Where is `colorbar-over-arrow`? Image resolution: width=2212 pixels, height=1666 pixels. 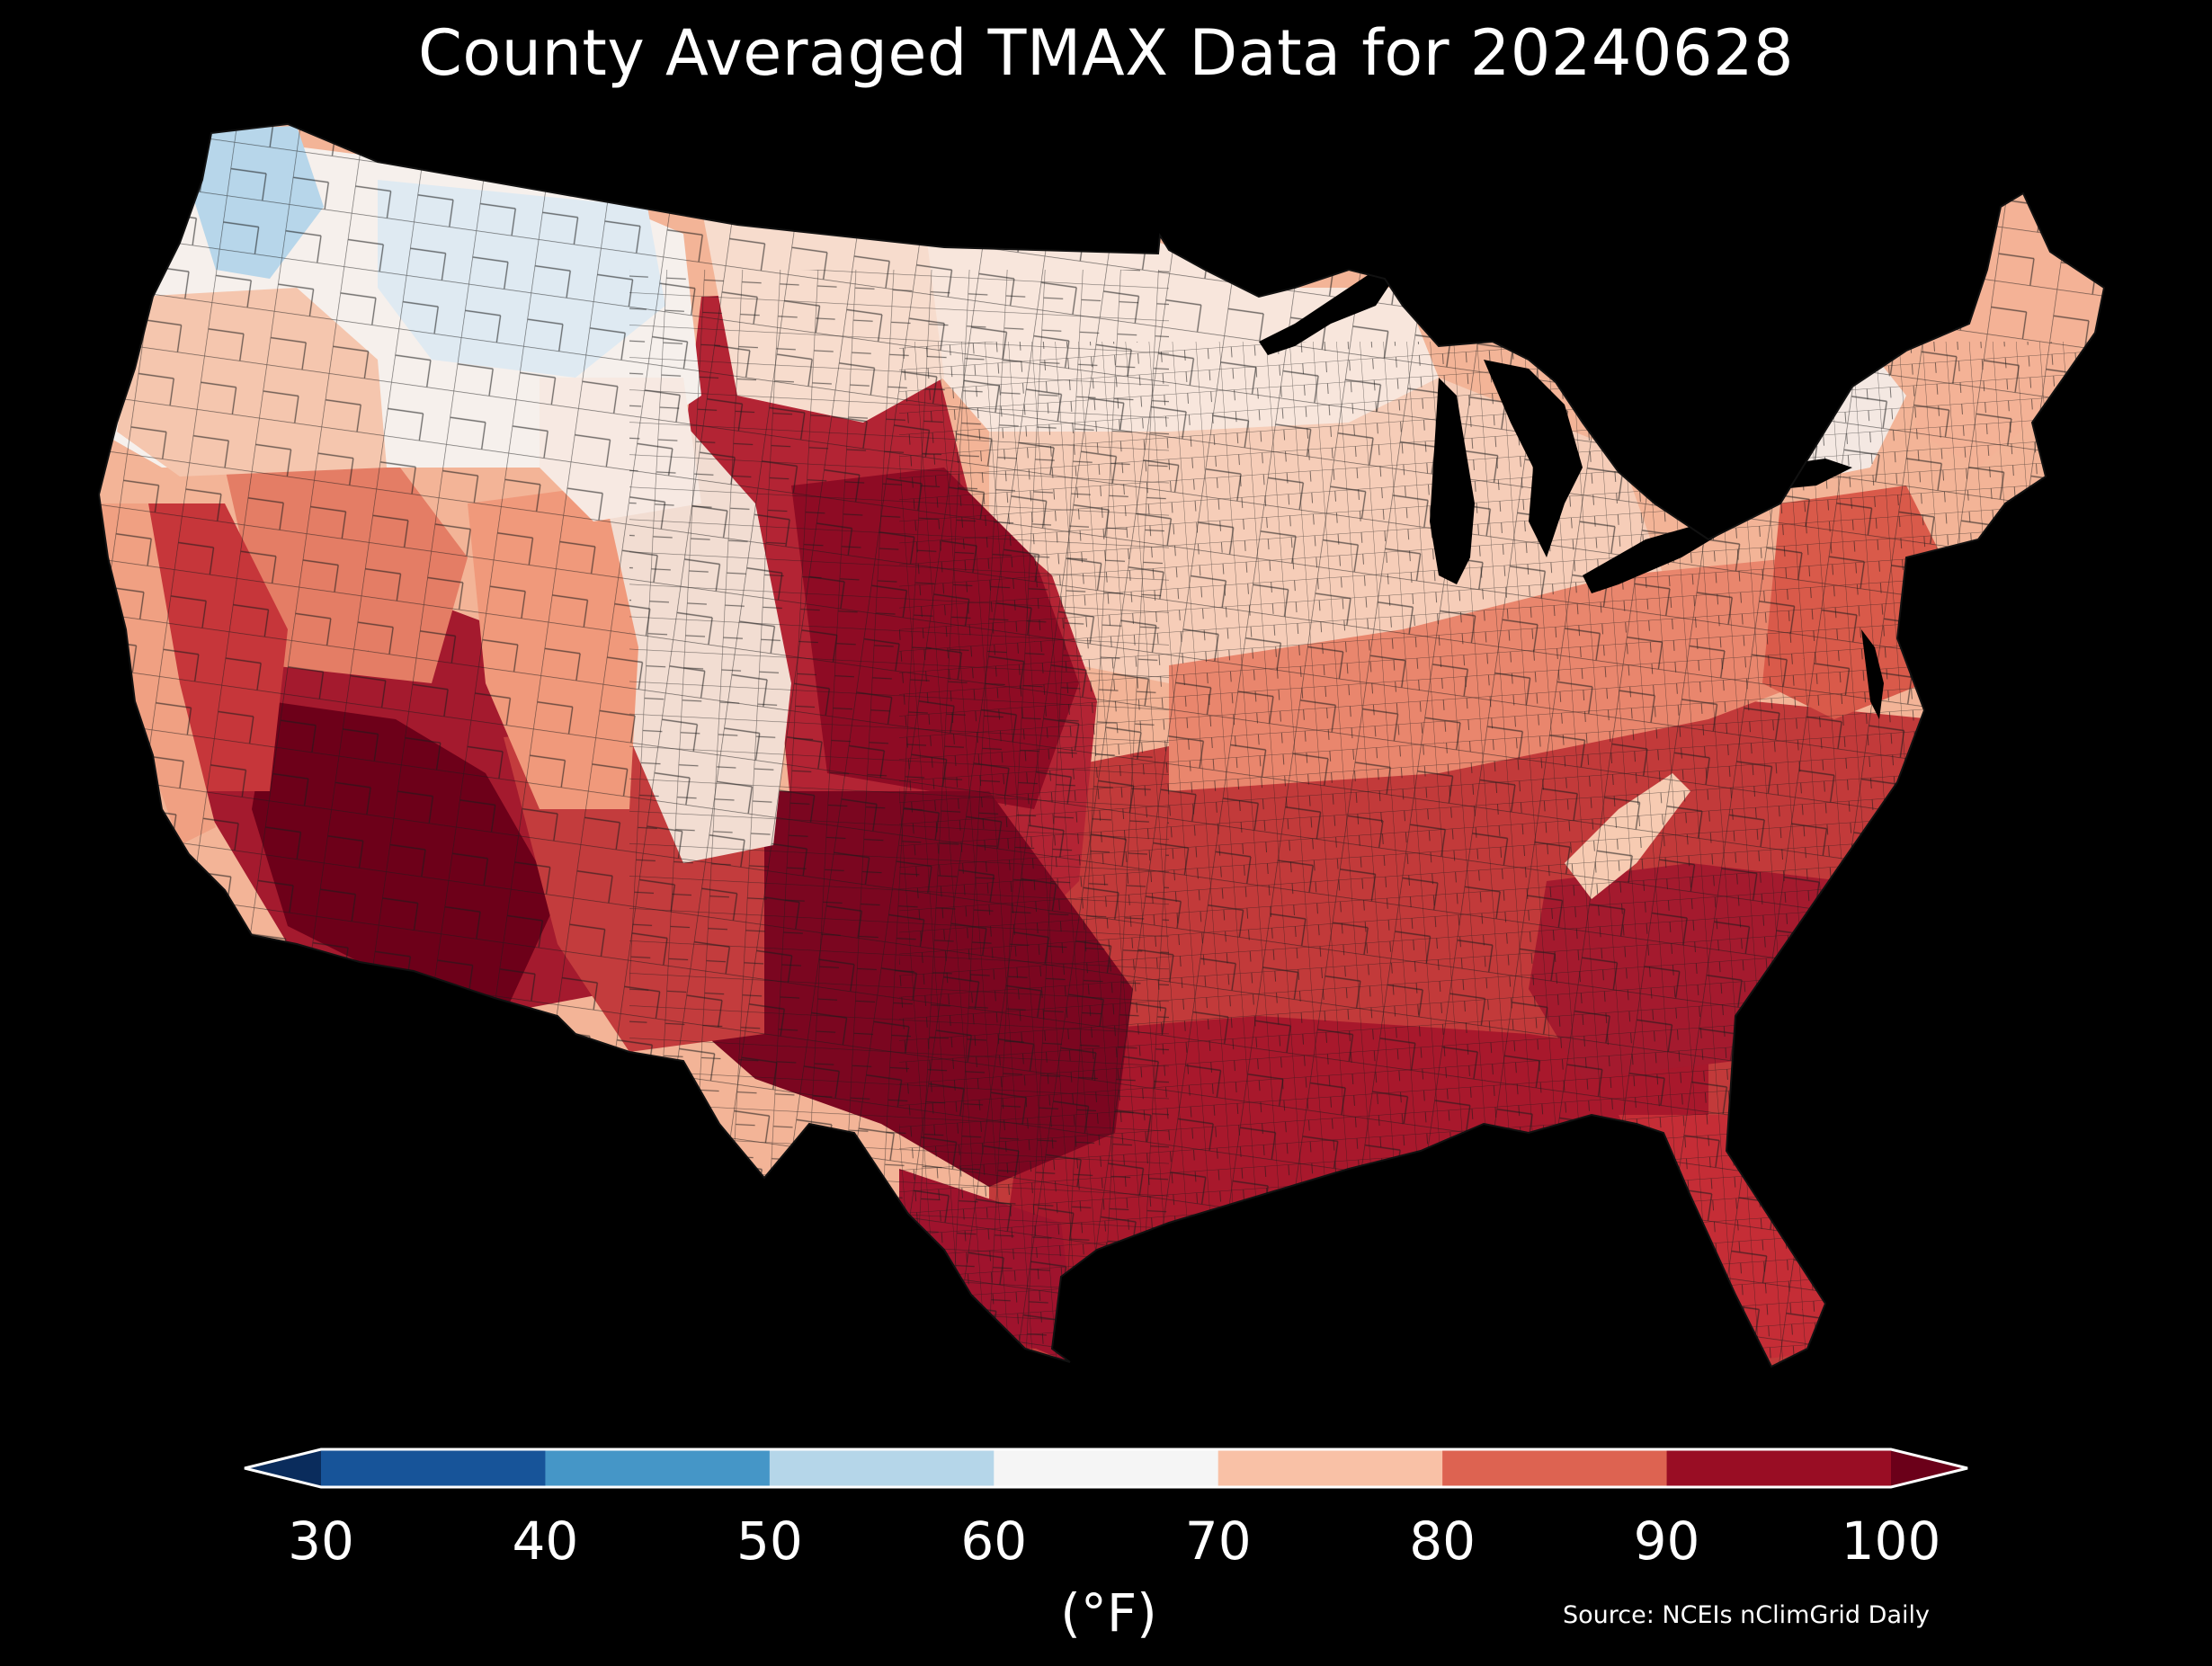
colorbar-over-arrow is located at coordinates (1929, 1468).